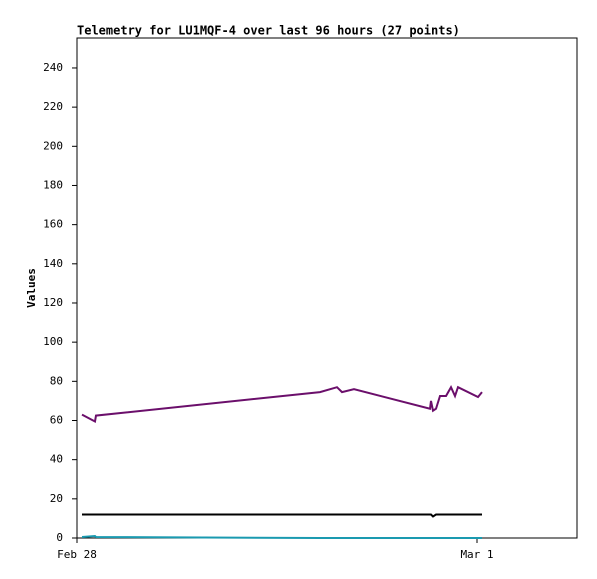  I want to click on y-tick-label: 180, so click(53, 184).